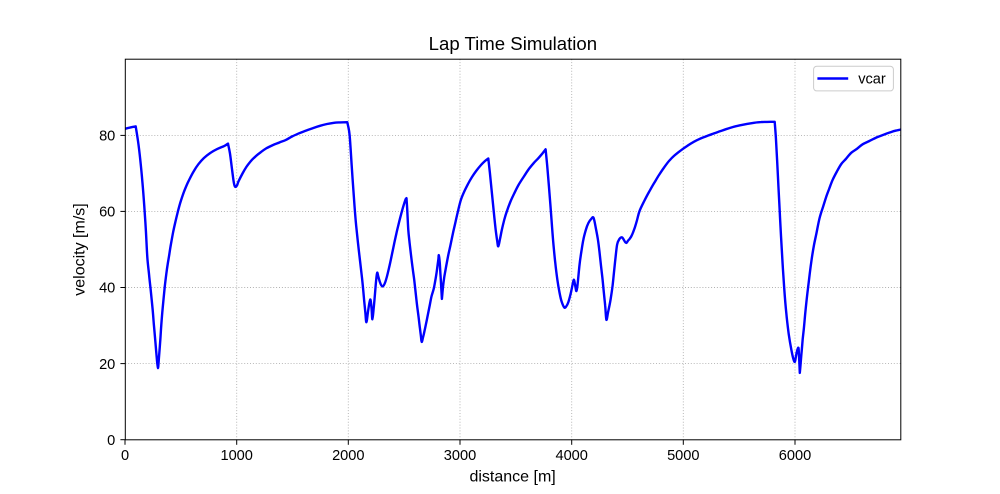 This screenshot has height=494, width=1000. What do you see at coordinates (107, 213) in the screenshot?
I see `svg-text: 60` at bounding box center [107, 213].